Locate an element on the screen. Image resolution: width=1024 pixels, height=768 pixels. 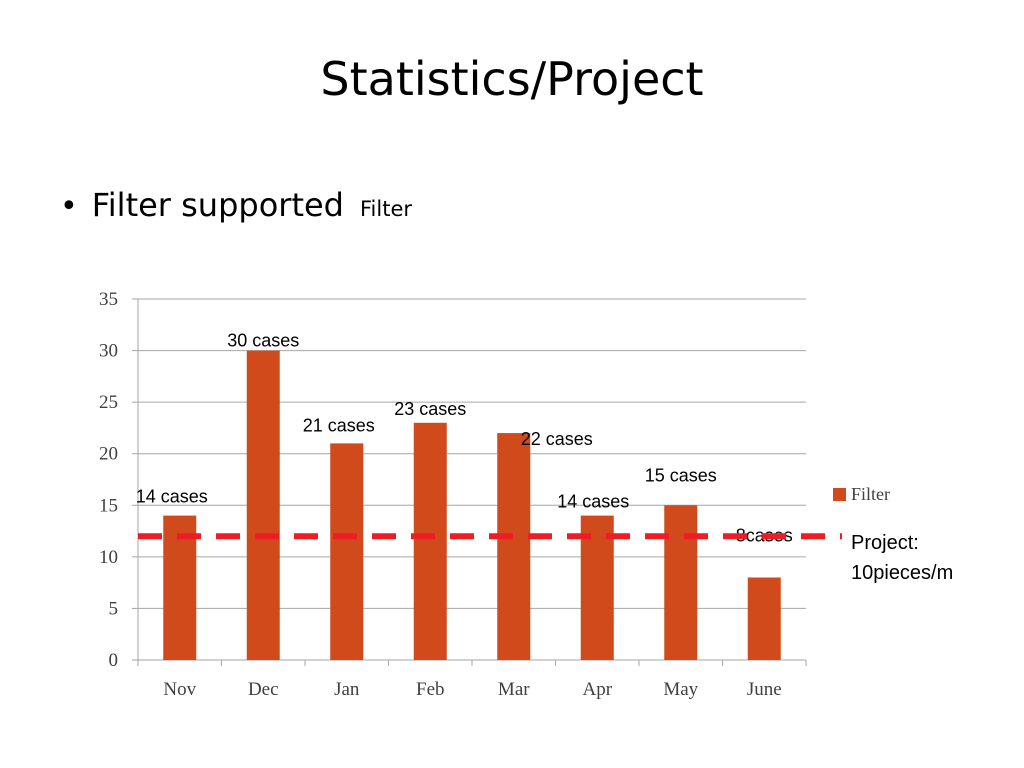
y-tick-label: 20 is located at coordinates (108, 454).